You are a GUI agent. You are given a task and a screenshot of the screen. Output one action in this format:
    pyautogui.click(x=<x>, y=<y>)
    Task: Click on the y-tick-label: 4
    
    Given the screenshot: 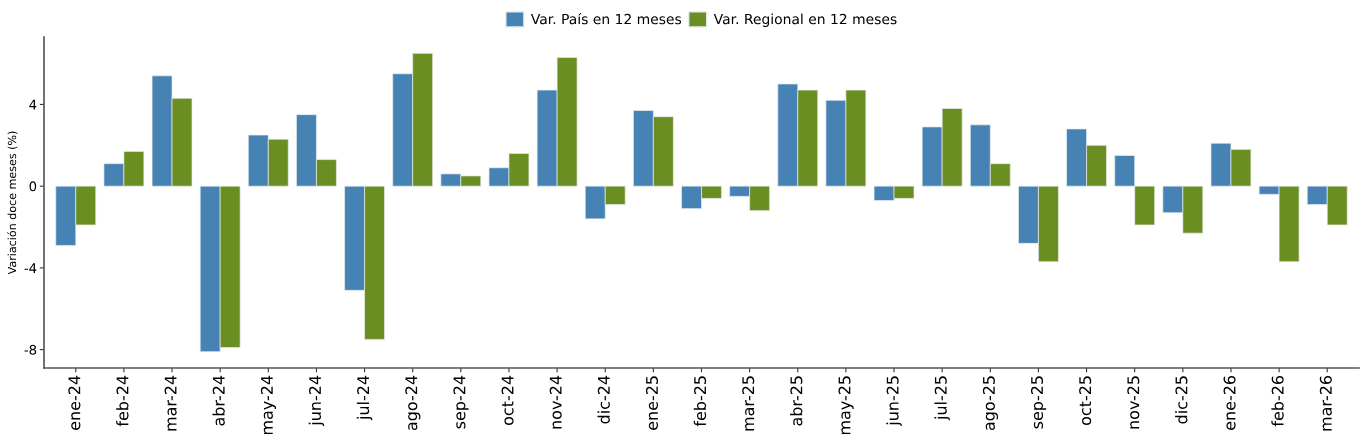 What is the action you would take?
    pyautogui.click(x=33, y=104)
    